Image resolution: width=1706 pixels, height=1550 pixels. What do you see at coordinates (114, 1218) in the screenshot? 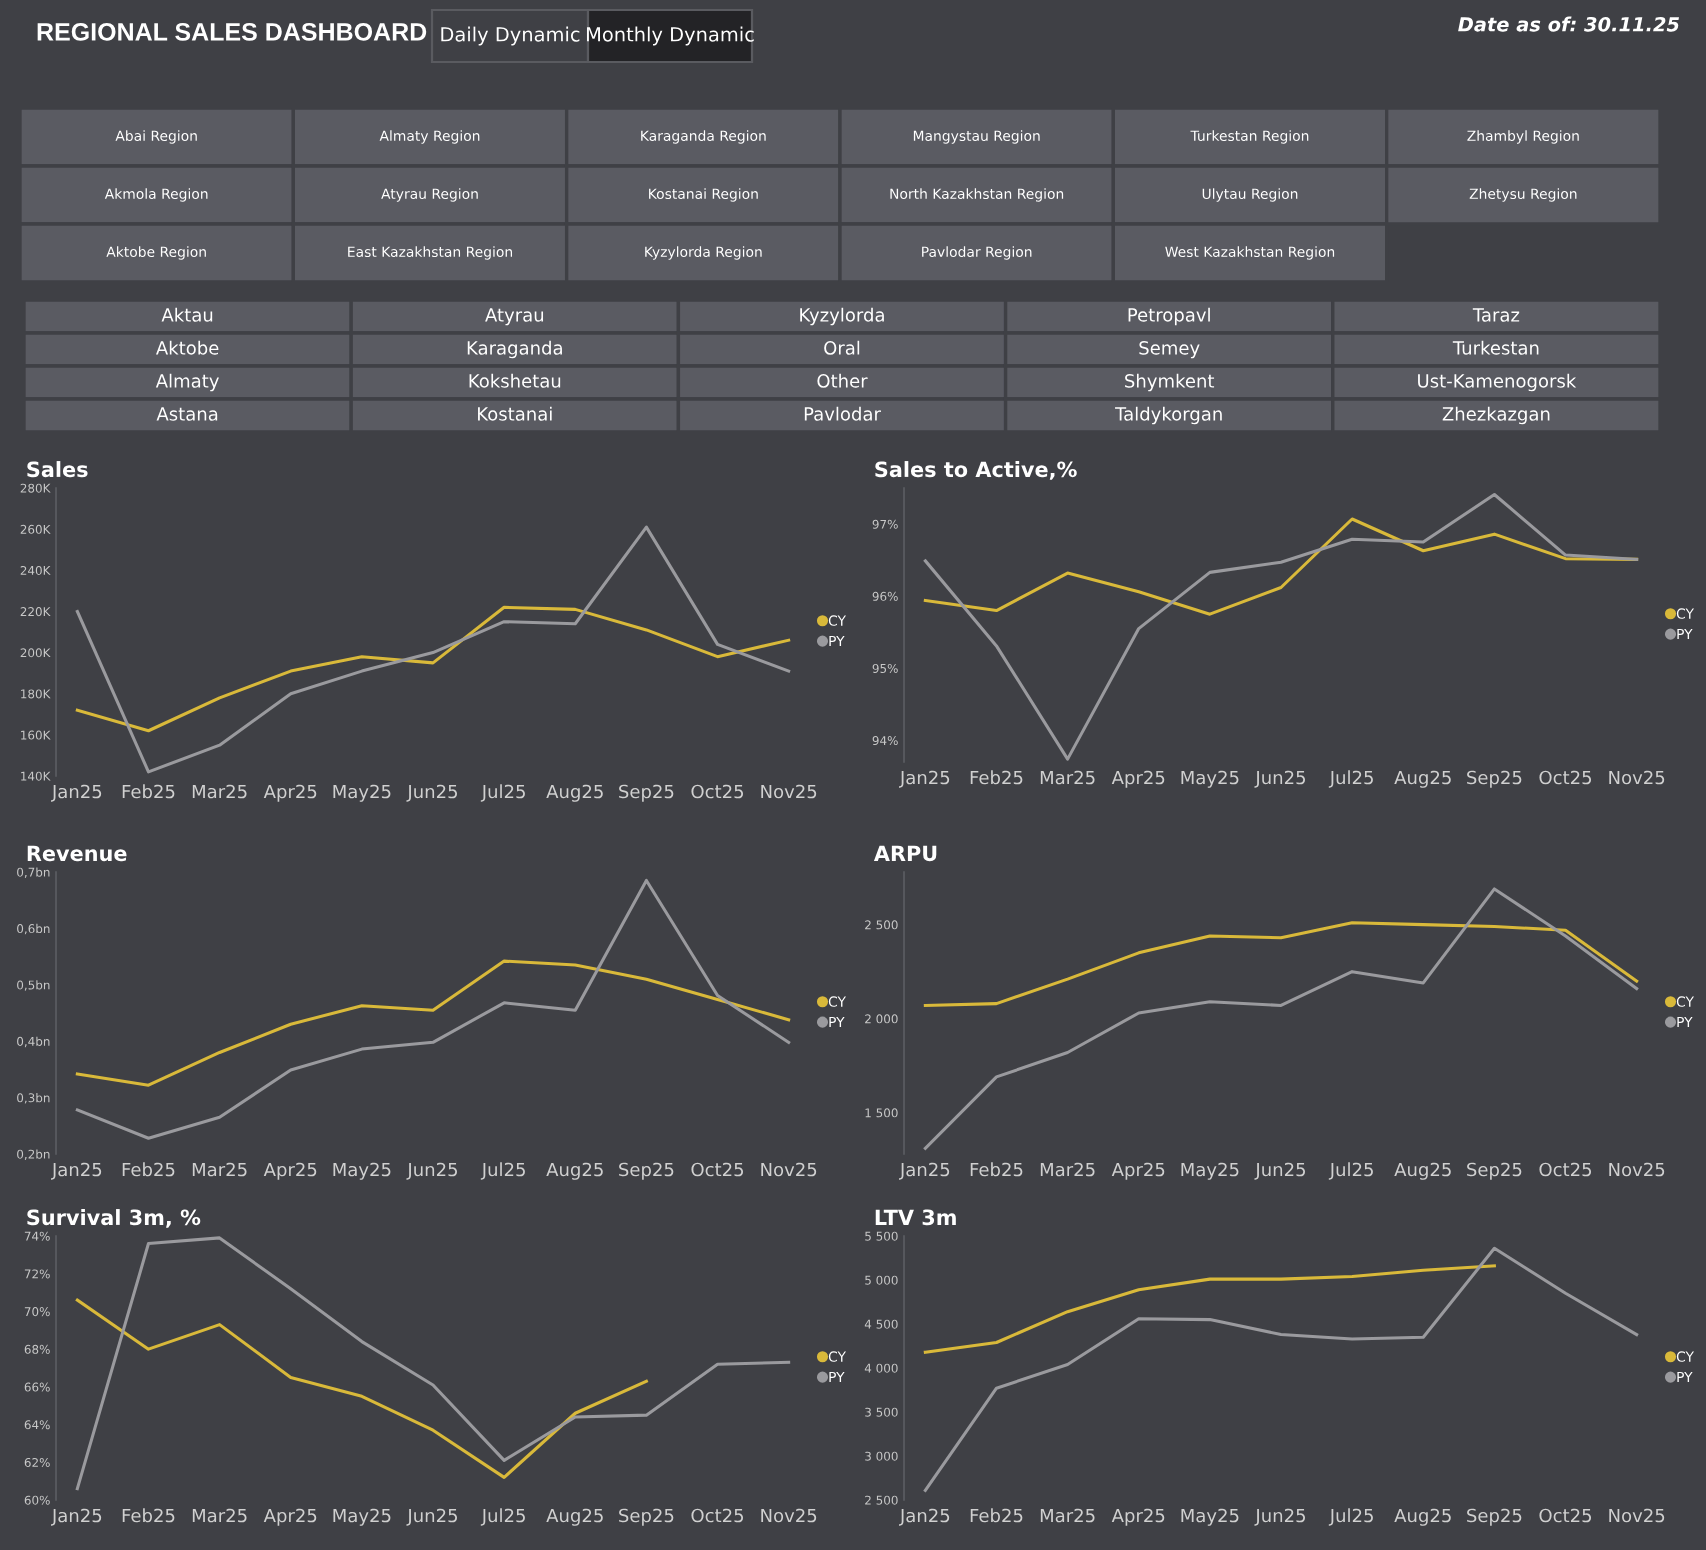
I see `chart-title: Survival 3m, %` at bounding box center [114, 1218].